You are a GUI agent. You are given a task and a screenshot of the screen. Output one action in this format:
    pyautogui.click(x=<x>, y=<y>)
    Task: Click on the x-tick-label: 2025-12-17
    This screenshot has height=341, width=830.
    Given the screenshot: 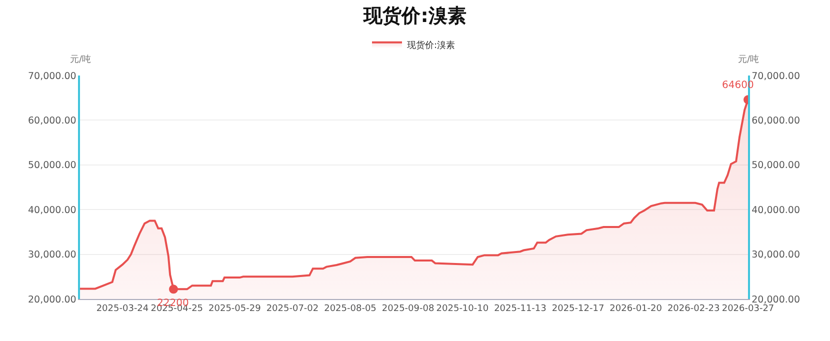 What is the action you would take?
    pyautogui.click(x=578, y=309)
    